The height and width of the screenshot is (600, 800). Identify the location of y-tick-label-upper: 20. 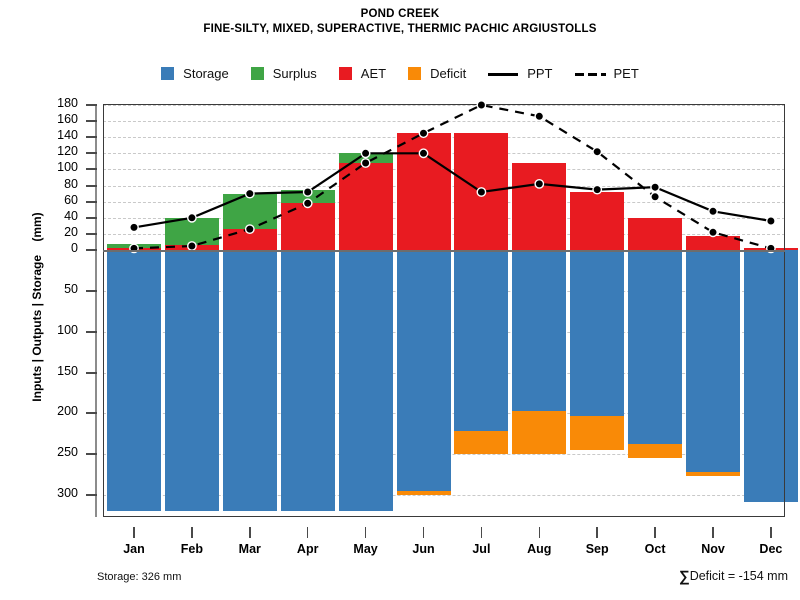
(71, 231).